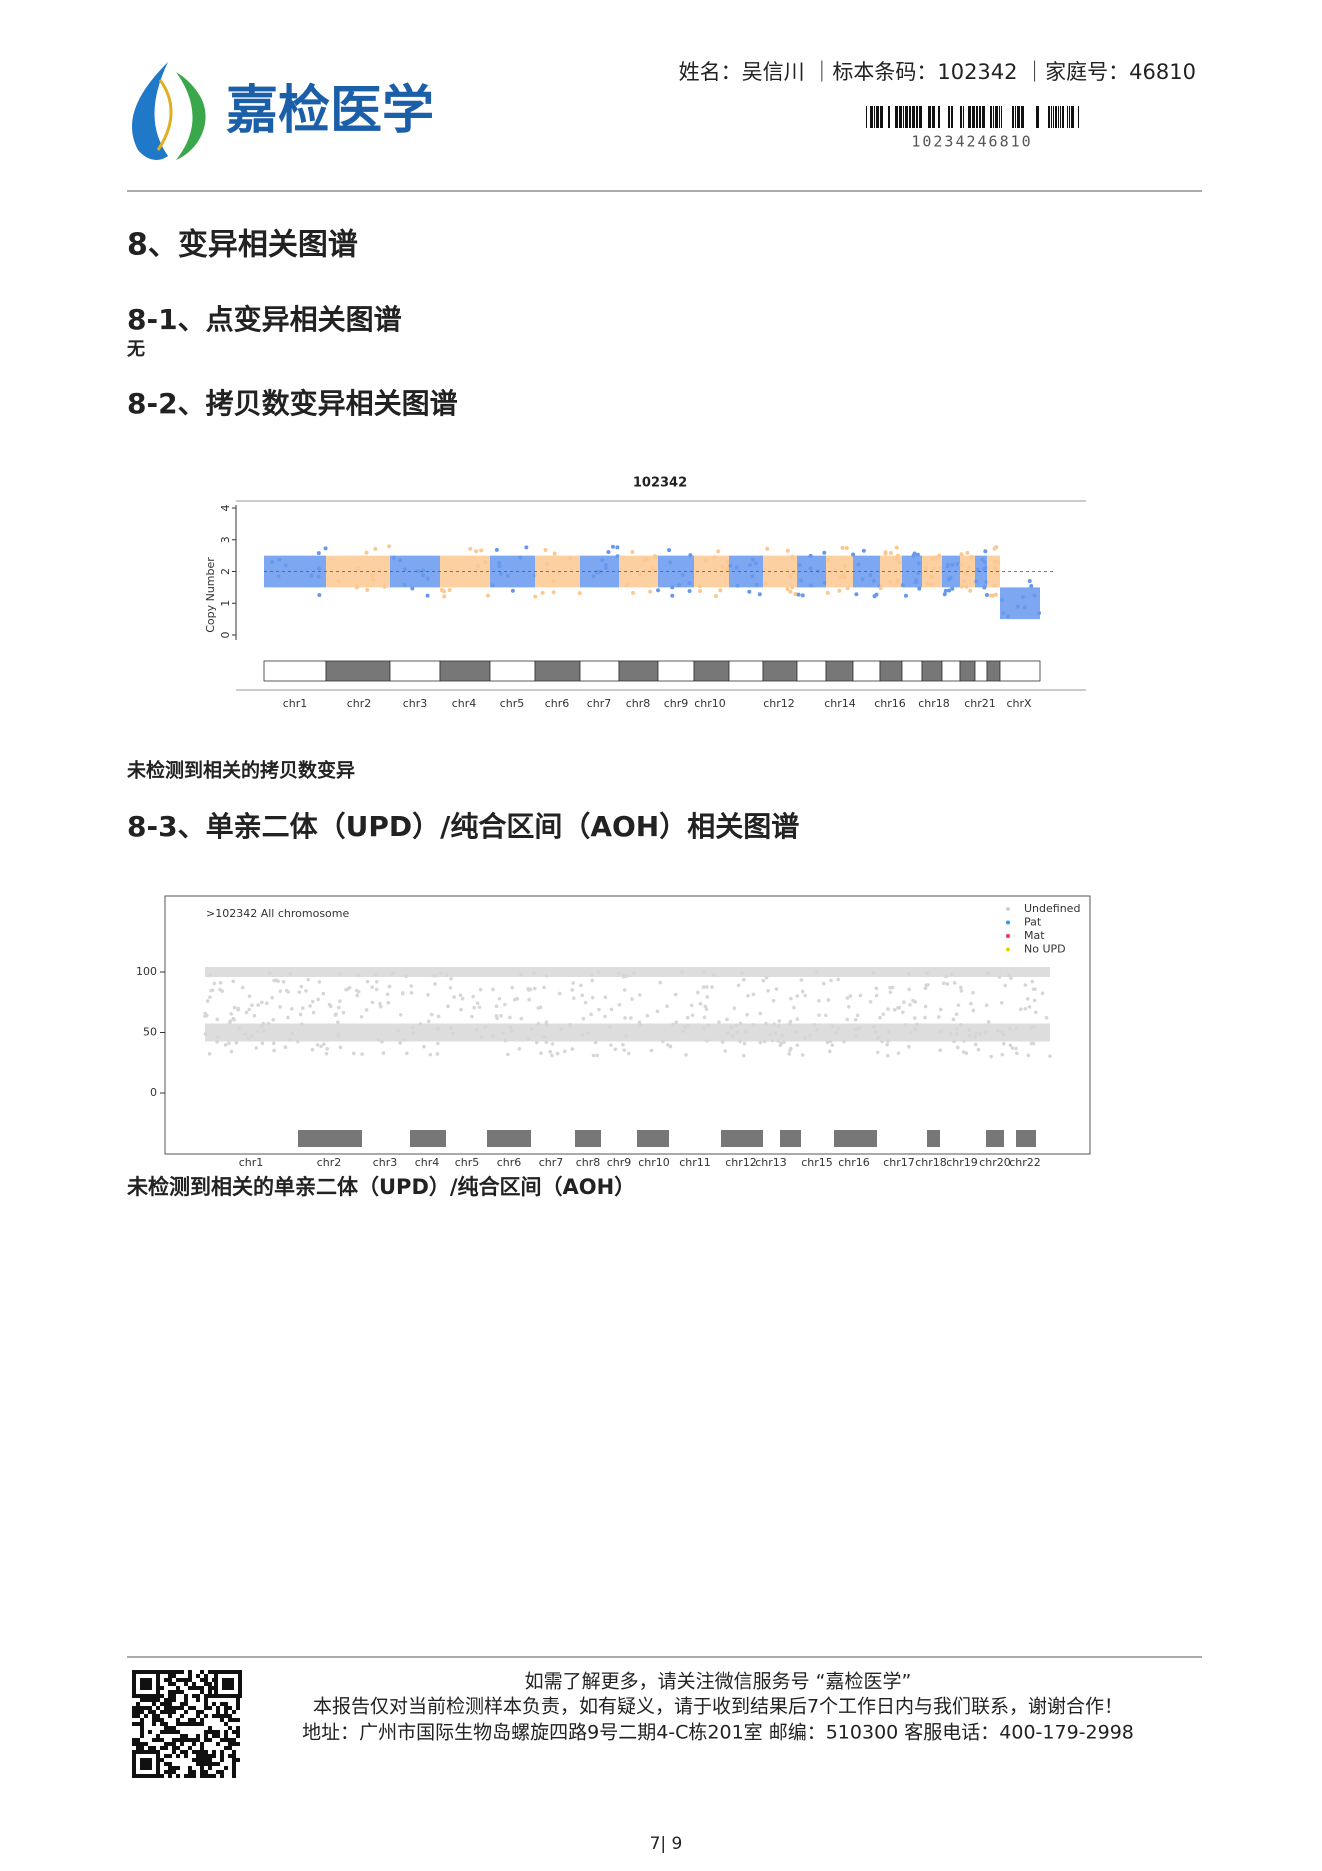 The image size is (1322, 1871). What do you see at coordinates (146, 1764) in the screenshot?
I see `qr-finder` at bounding box center [146, 1764].